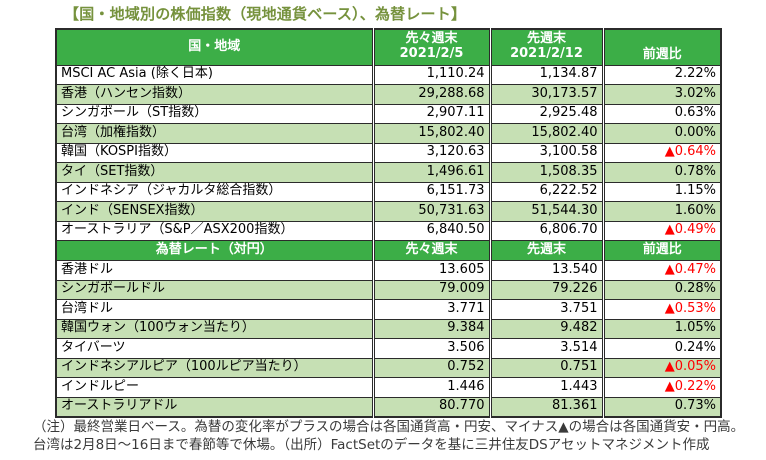 This screenshot has height=460, width=766. I want to click on change-cell: 0.78%, so click(661, 172).